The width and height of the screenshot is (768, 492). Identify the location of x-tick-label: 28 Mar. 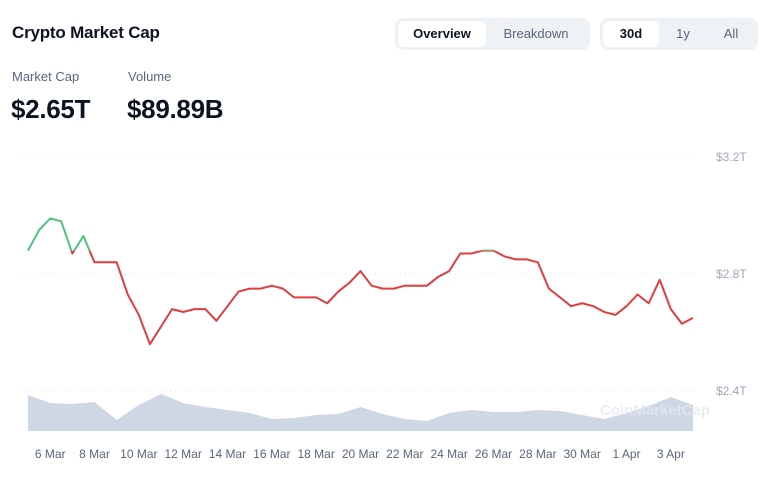
(537, 454).